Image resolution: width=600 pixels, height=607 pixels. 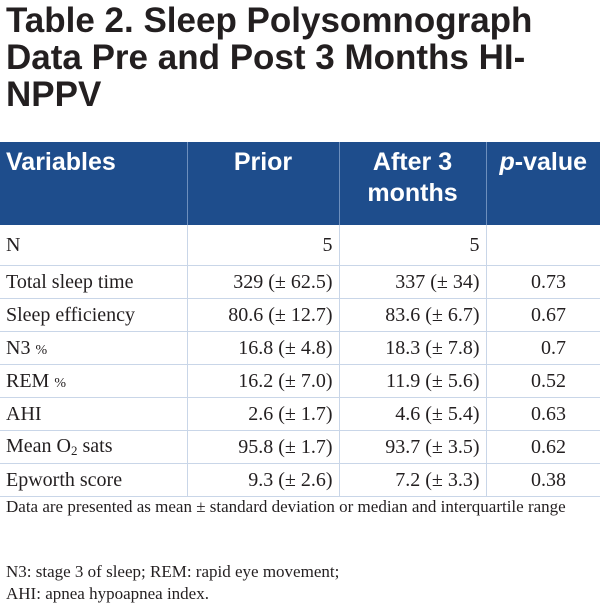 What do you see at coordinates (413, 447) in the screenshot?
I see `row-after: 93.7 (± 3.5)` at bounding box center [413, 447].